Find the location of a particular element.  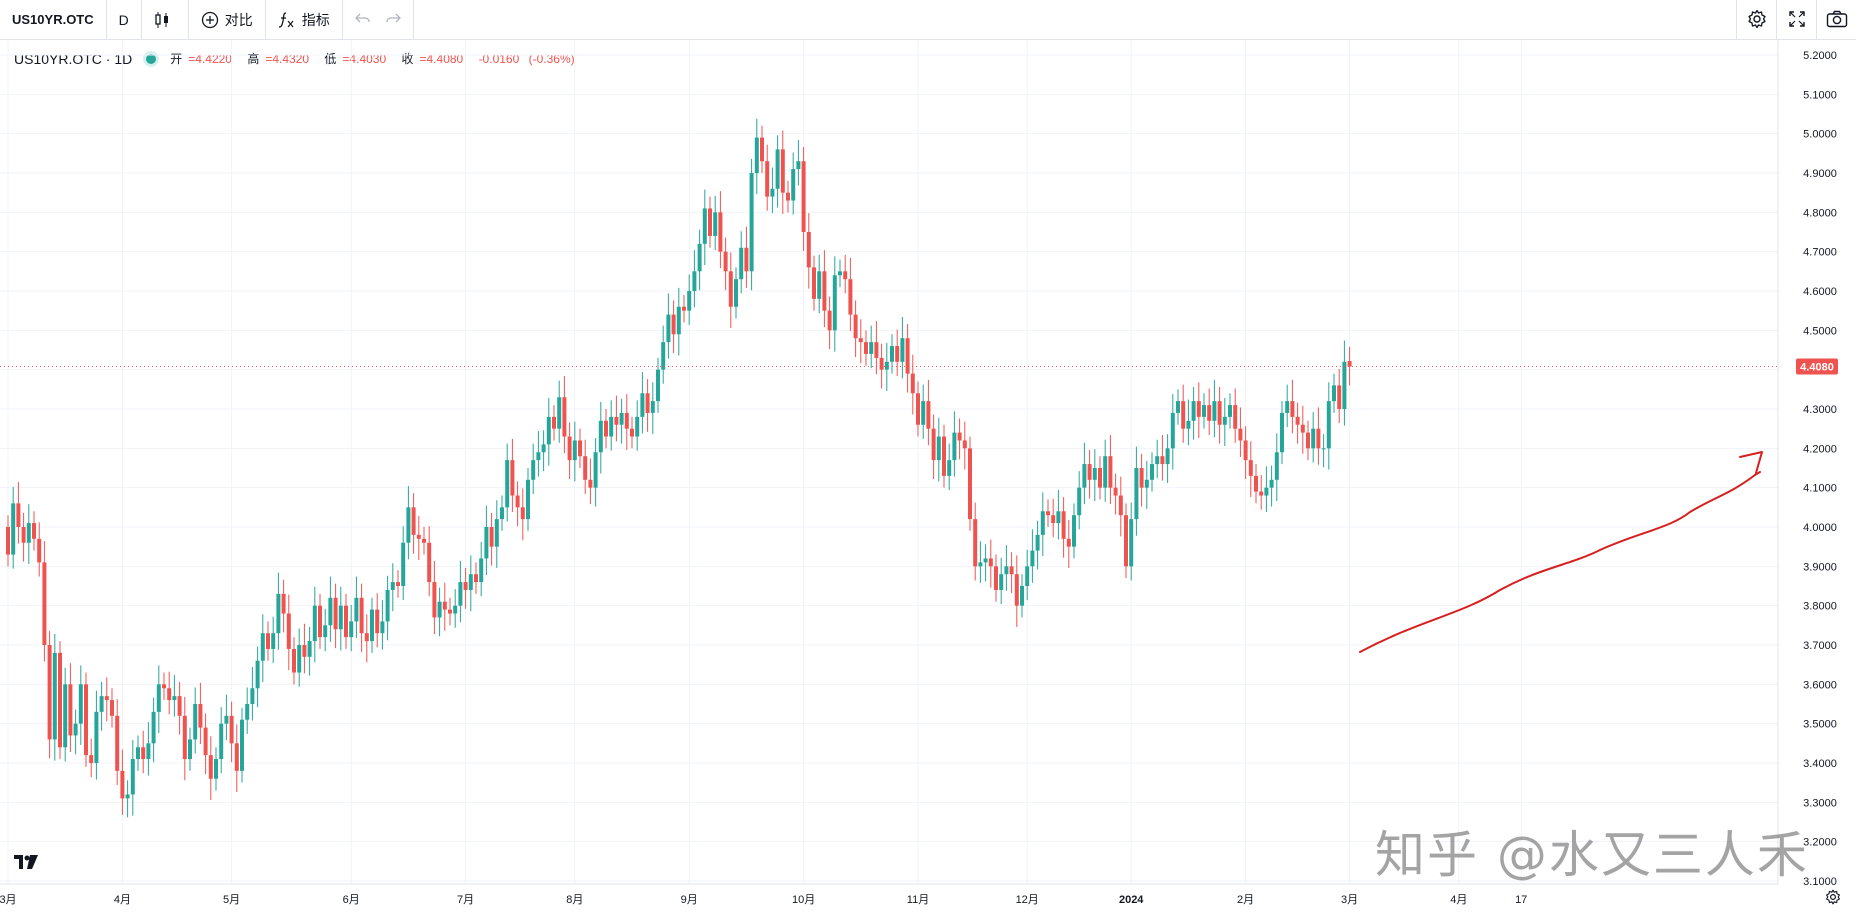

axis-settings-button is located at coordinates (1835, 899).